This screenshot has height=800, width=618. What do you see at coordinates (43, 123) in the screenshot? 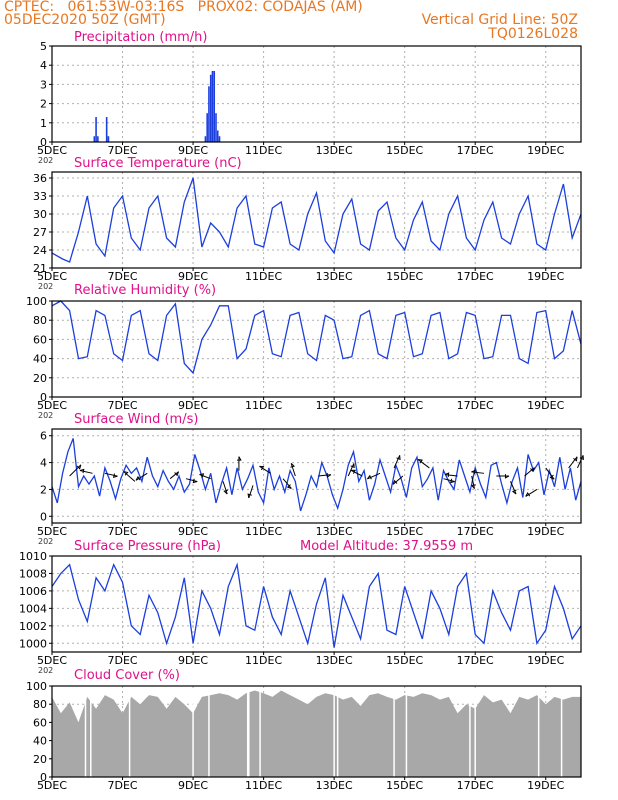
I see `y-tick-label: 1` at bounding box center [43, 123].